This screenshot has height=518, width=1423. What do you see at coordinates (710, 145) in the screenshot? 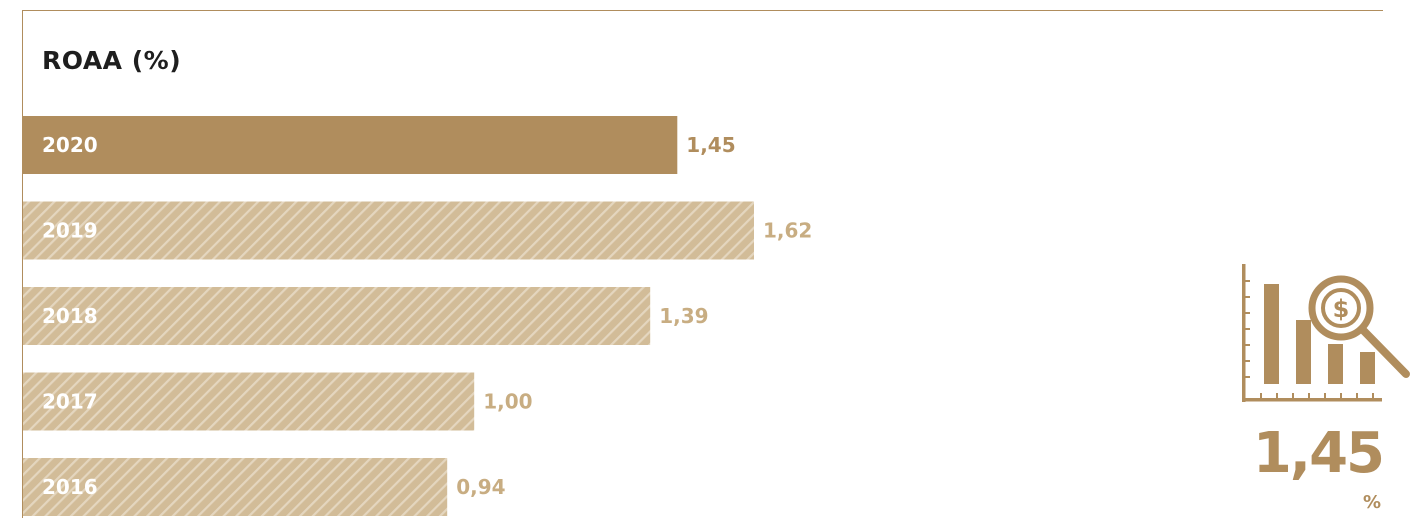
I see `value-label-2020: 1,45` at bounding box center [710, 145].